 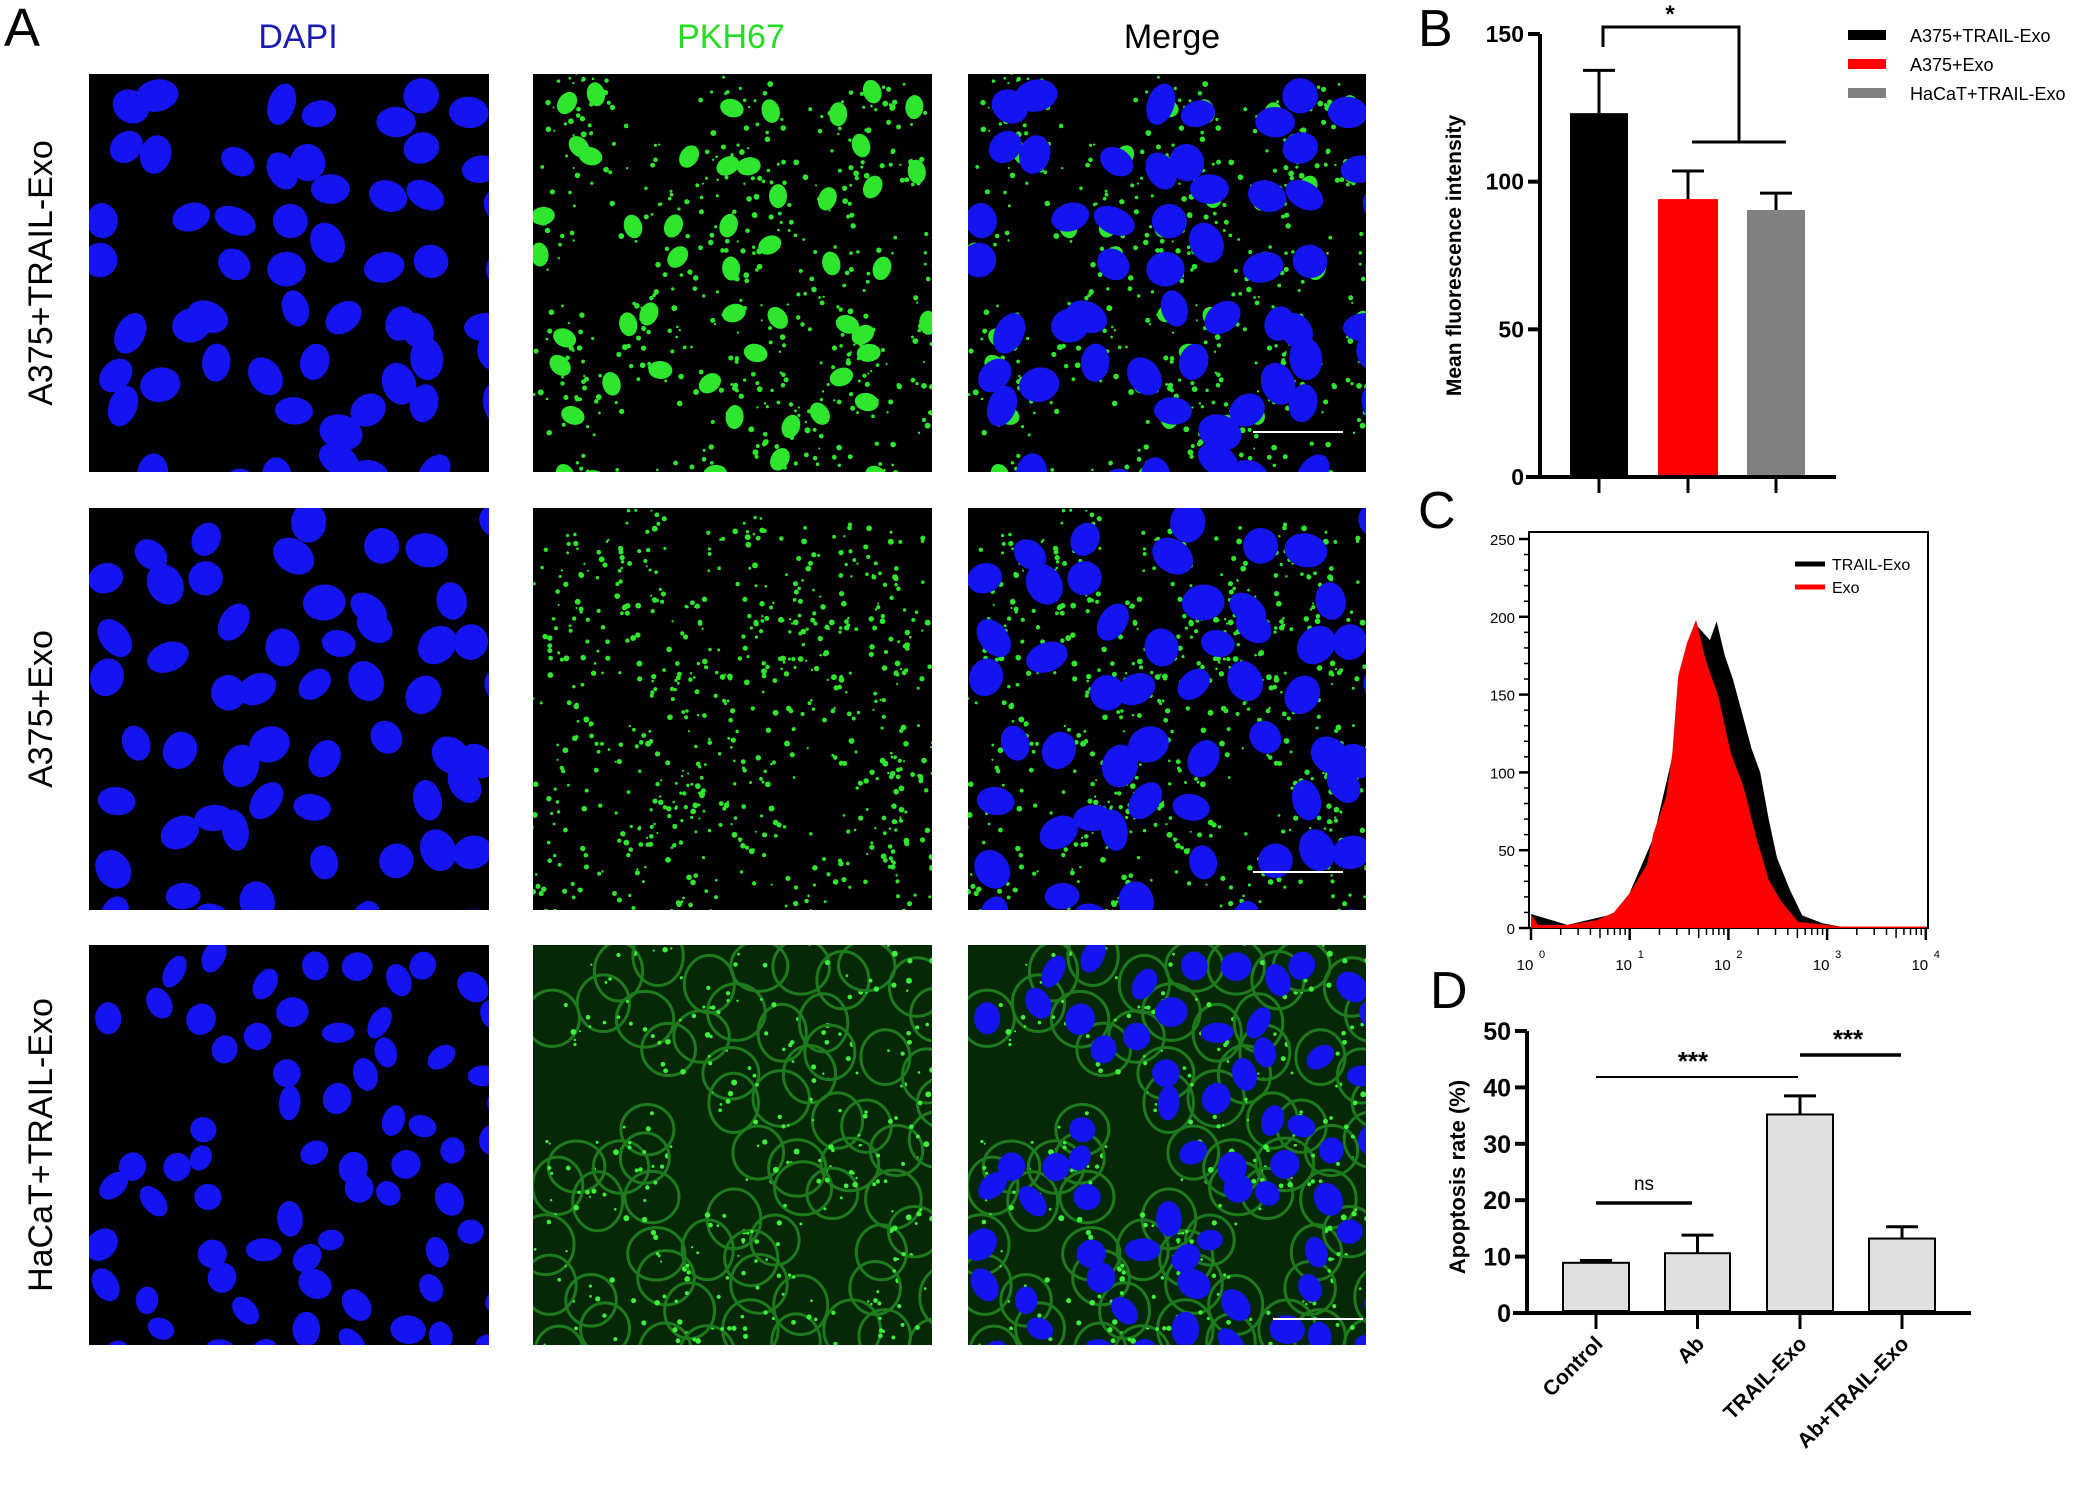 I want to click on vesicle-cluster, so click(x=755, y=353).